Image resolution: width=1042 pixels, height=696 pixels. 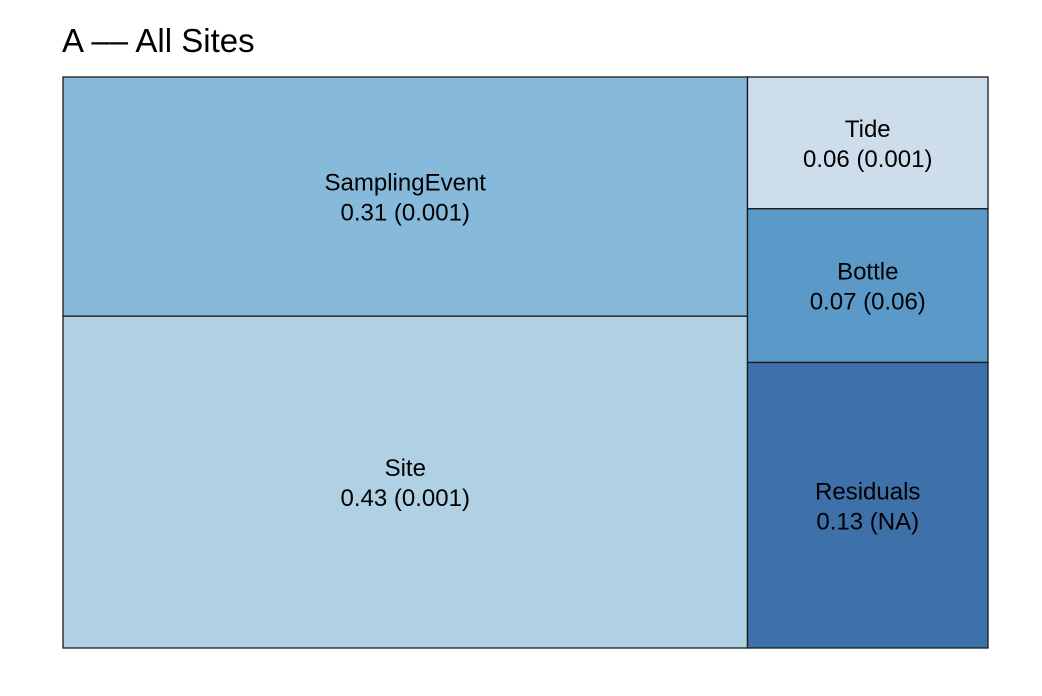 What do you see at coordinates (868, 302) in the screenshot?
I see `tile-value-bottle: 0.07 (0.06)` at bounding box center [868, 302].